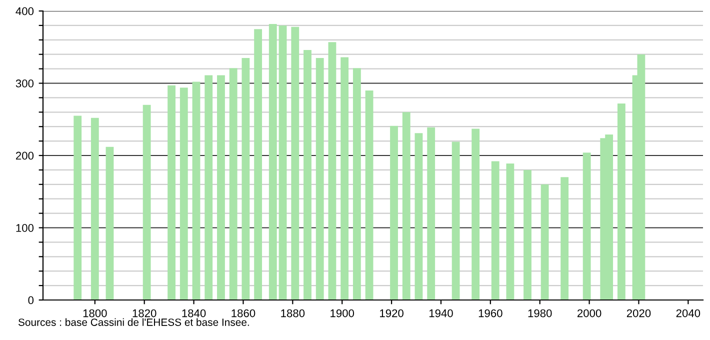 Image resolution: width=710 pixels, height=340 pixels. Describe the element at coordinates (589, 313) in the screenshot. I see `x-tick-label: 2000` at that location.